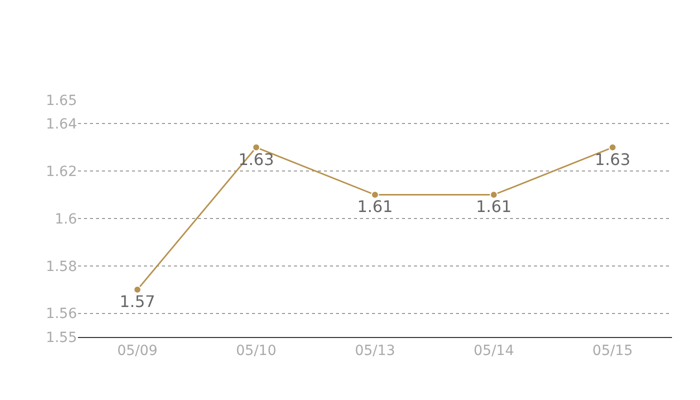 The image size is (700, 400). What do you see at coordinates (61, 338) in the screenshot?
I see `y-tick-label: 1.55` at bounding box center [61, 338].